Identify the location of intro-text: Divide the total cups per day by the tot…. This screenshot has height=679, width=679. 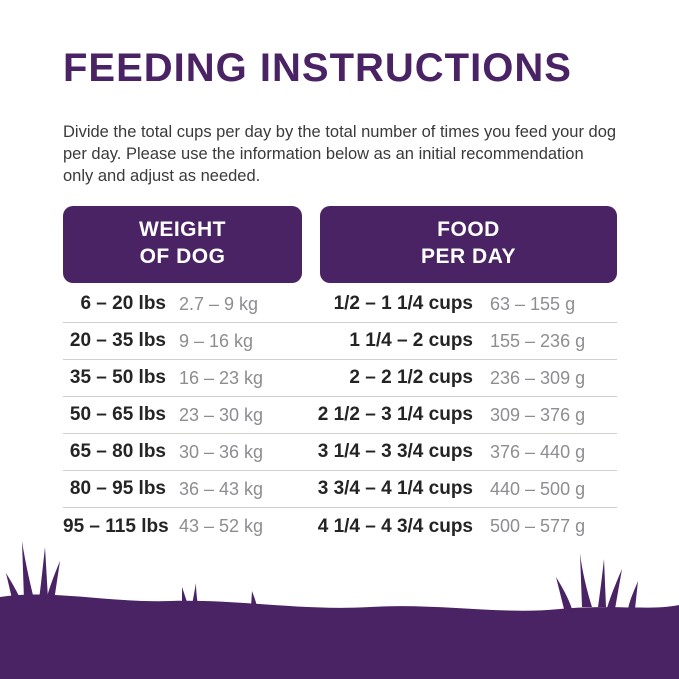
(340, 154).